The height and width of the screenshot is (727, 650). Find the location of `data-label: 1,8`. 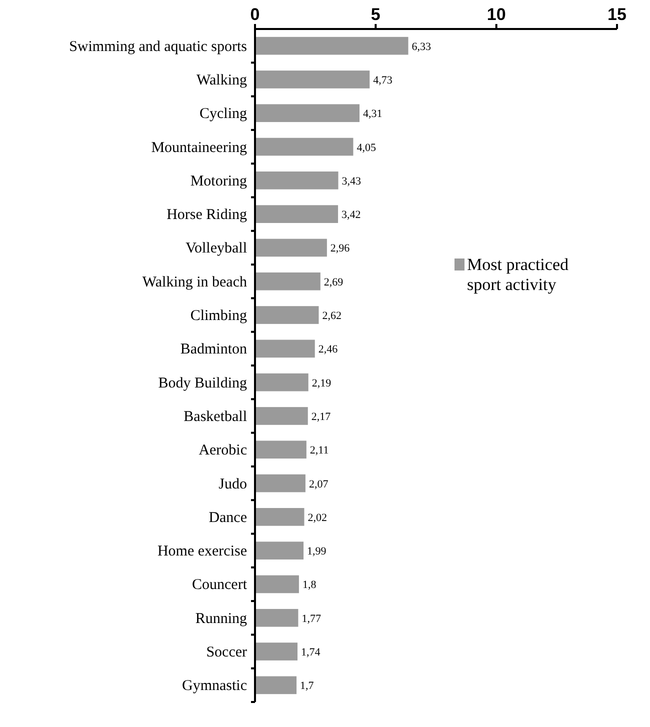

data-label: 1,8 is located at coordinates (309, 585).